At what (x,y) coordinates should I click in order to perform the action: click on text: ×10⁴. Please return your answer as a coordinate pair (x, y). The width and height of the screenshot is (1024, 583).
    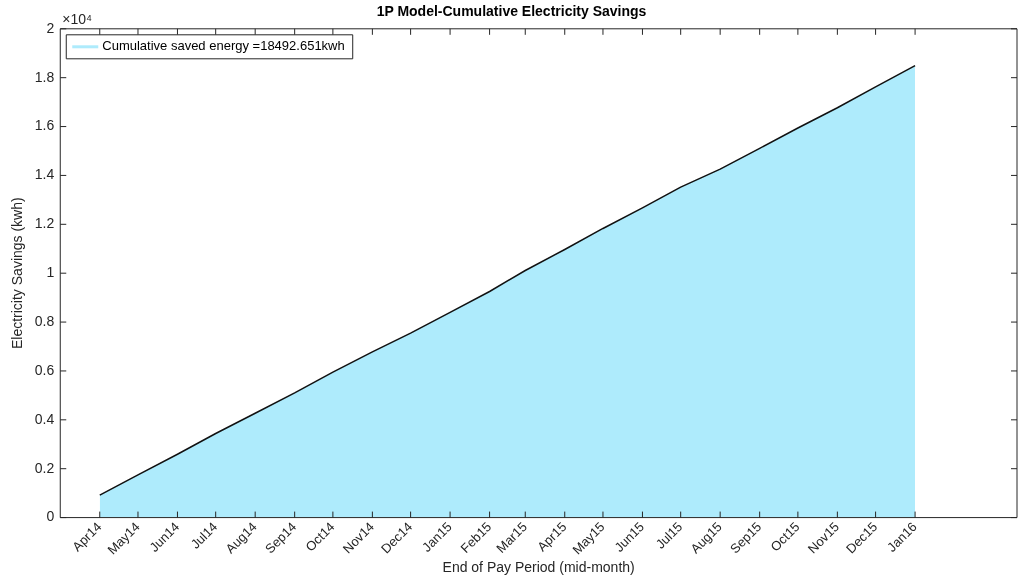
    Looking at the image, I should click on (77, 18).